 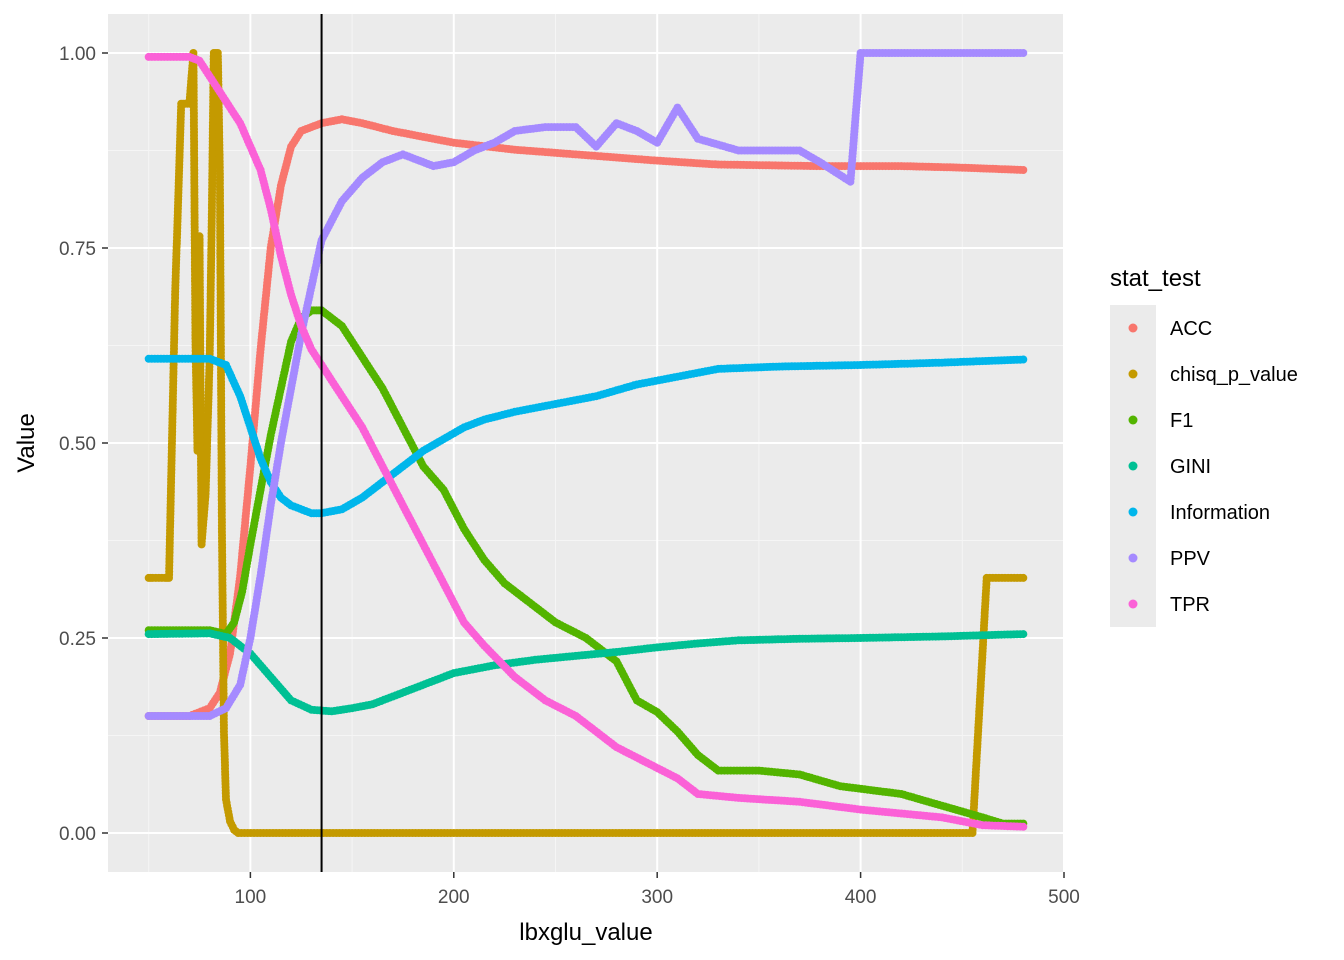 I want to click on legend-key-Information, so click(x=1133, y=512).